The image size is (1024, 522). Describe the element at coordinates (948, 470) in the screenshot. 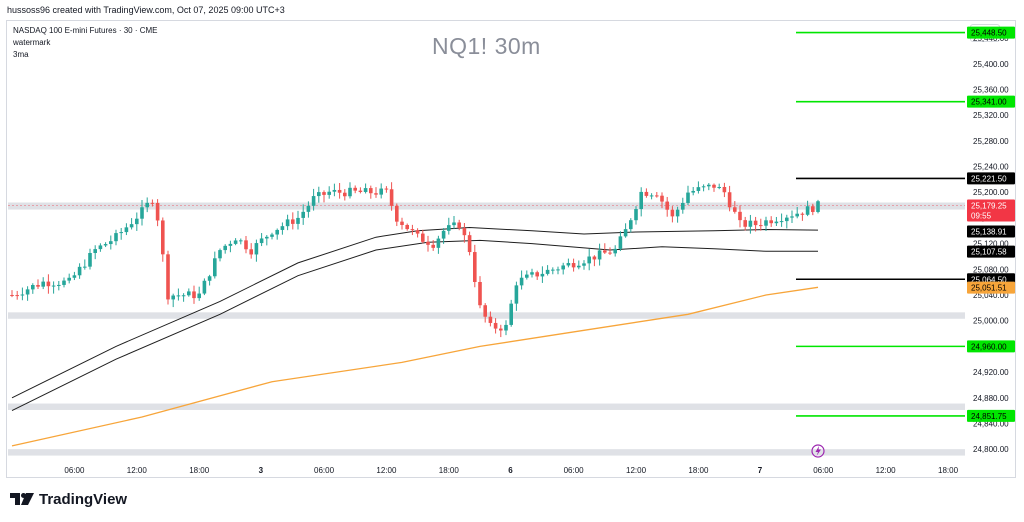

I see `x-tick-label: 18:00` at that location.